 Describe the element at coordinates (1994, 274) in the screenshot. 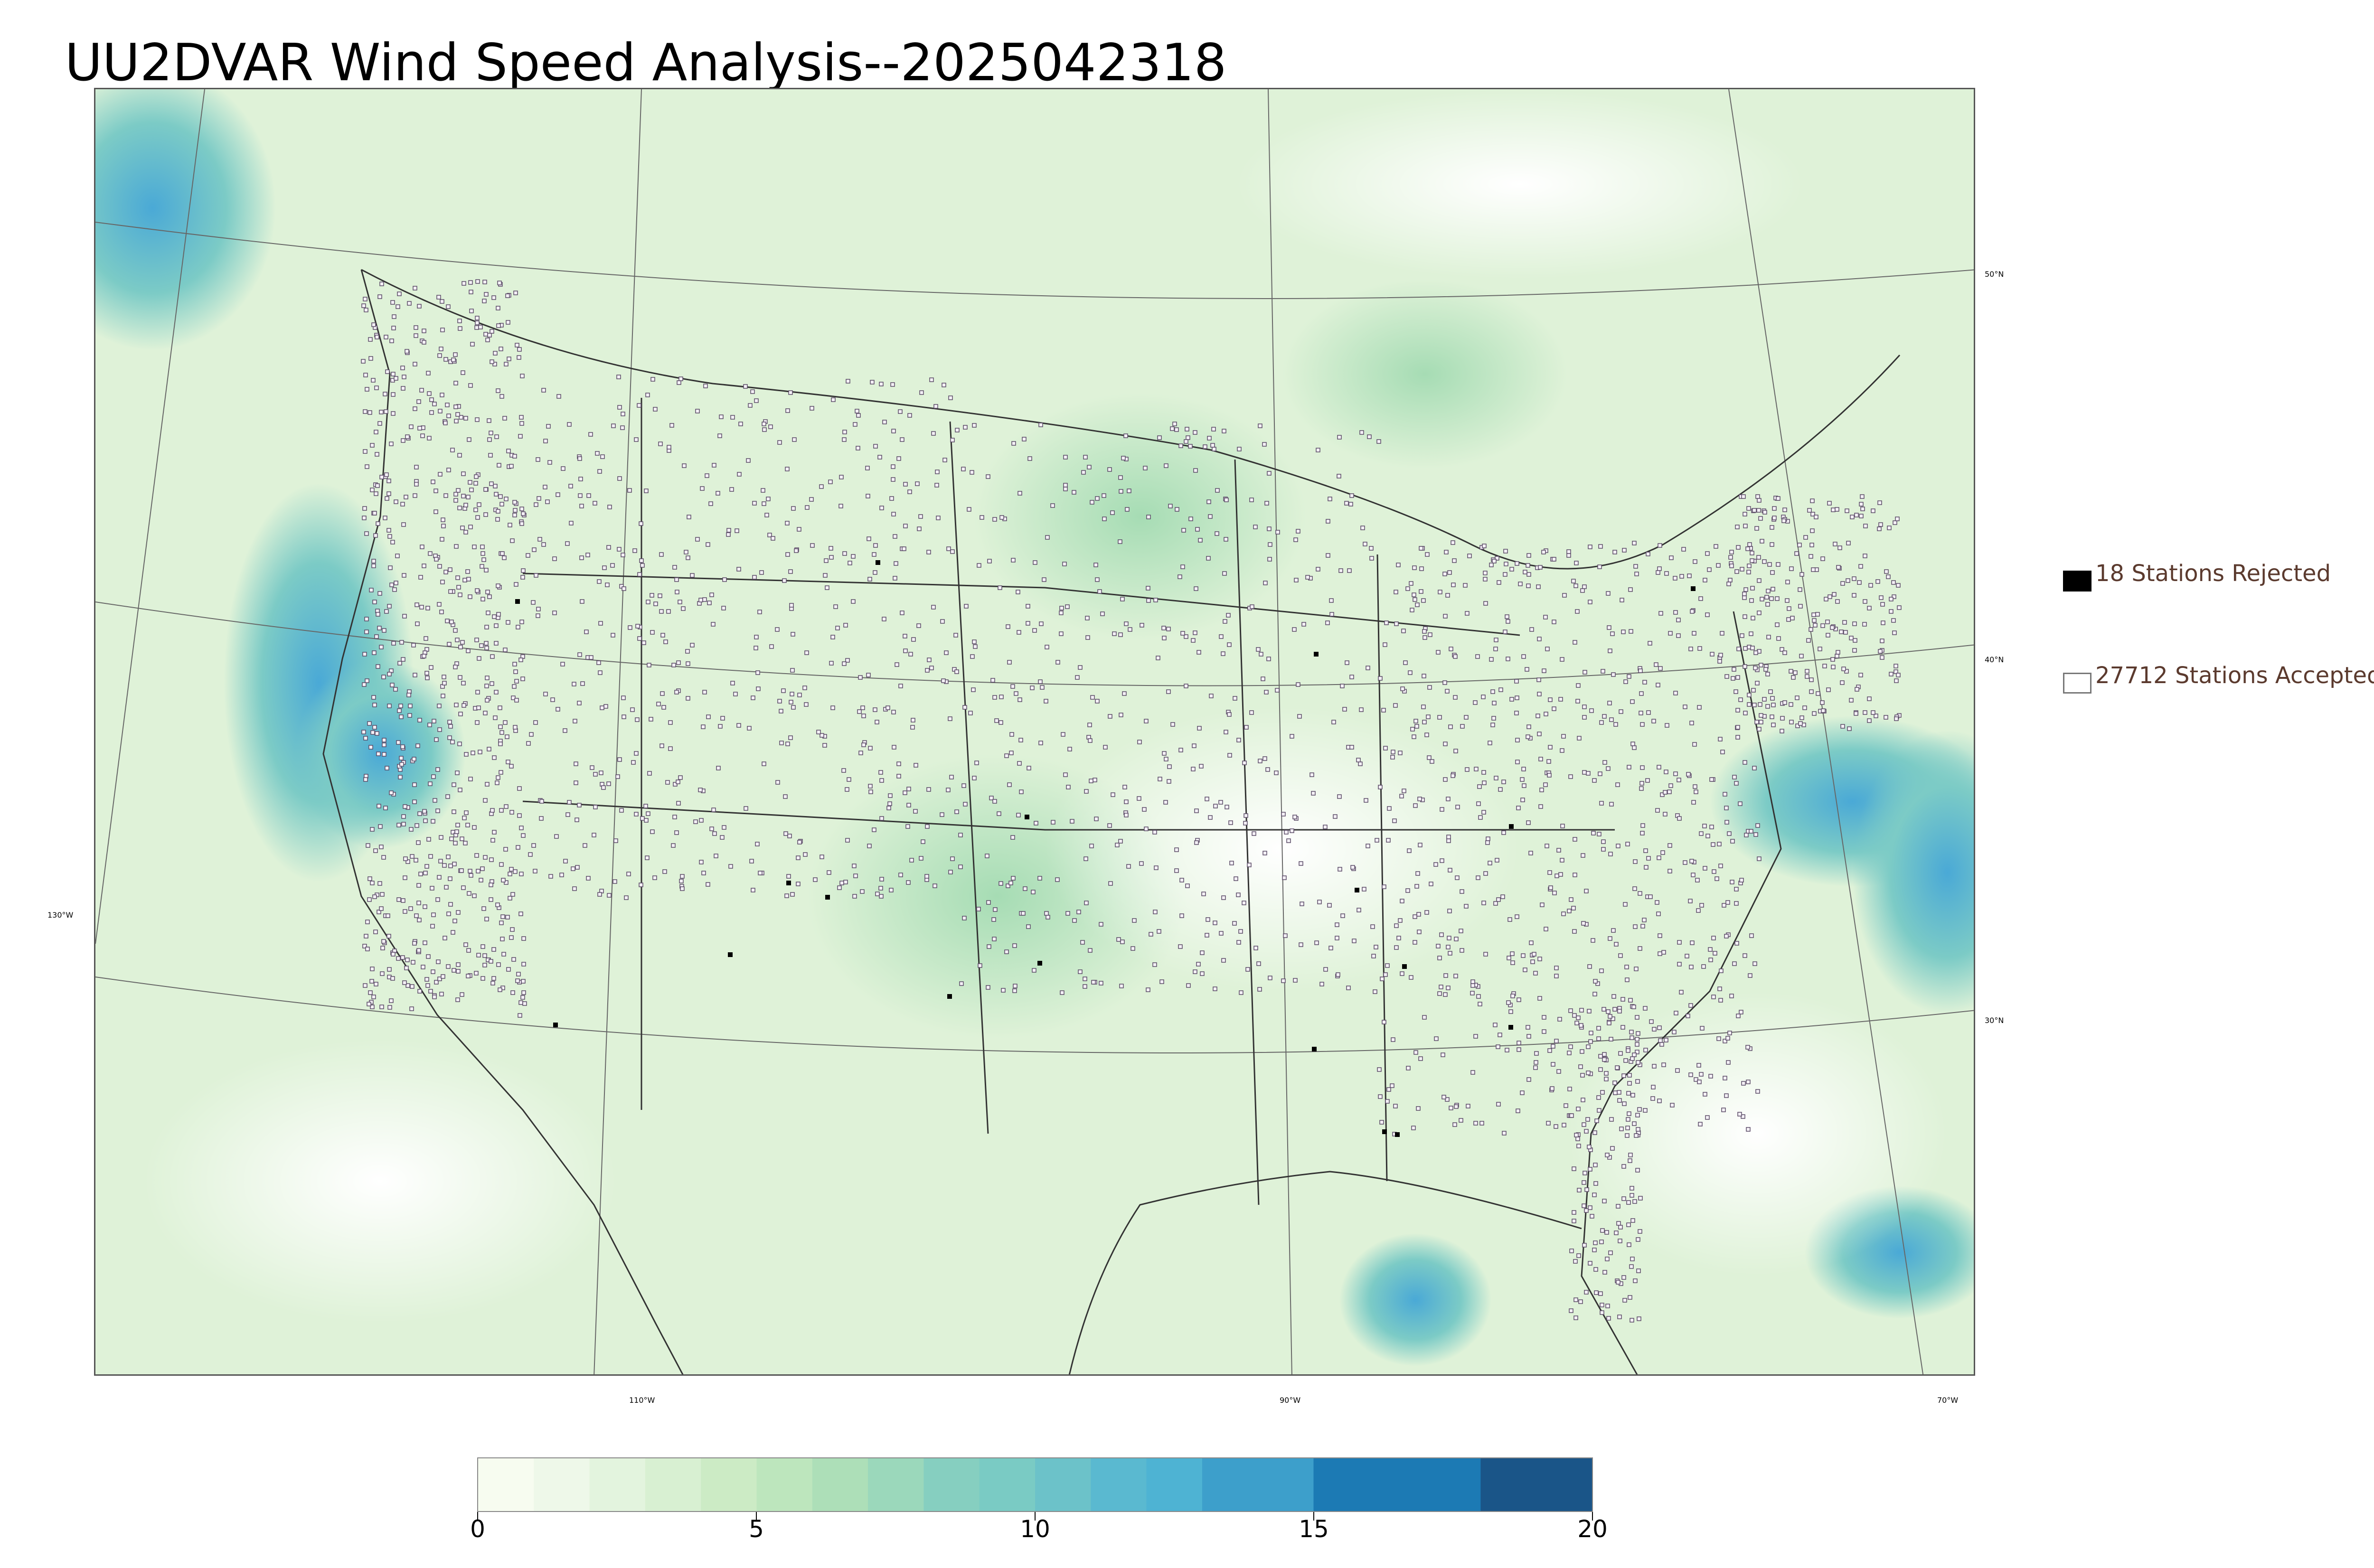

I see `lat-label-50n: 50°N` at that location.